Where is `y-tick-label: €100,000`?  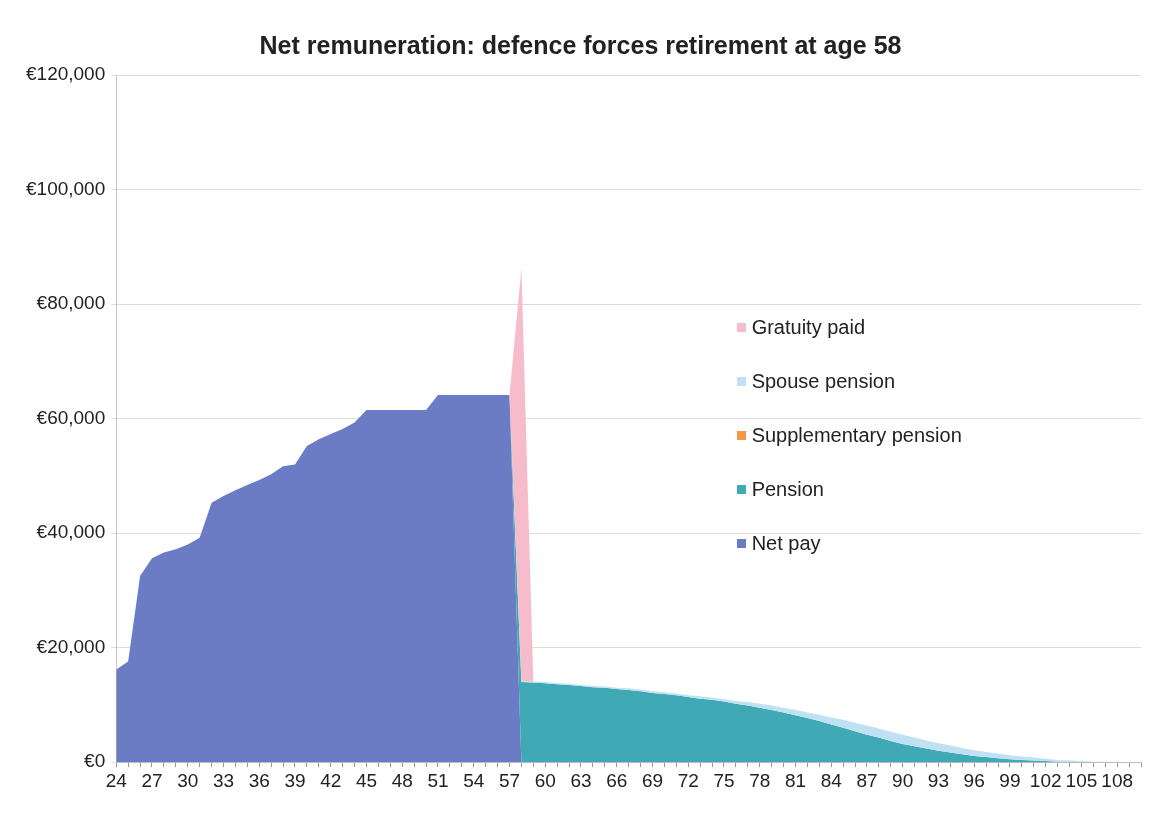 y-tick-label: €100,000 is located at coordinates (66, 188).